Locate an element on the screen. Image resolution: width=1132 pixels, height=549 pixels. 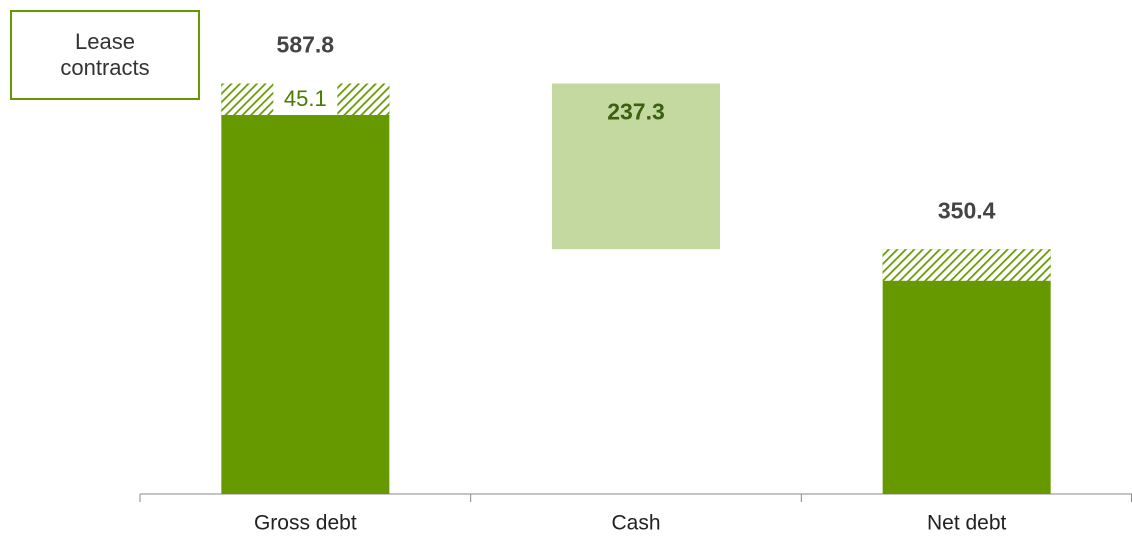
value-label: 237.3 is located at coordinates (636, 112).